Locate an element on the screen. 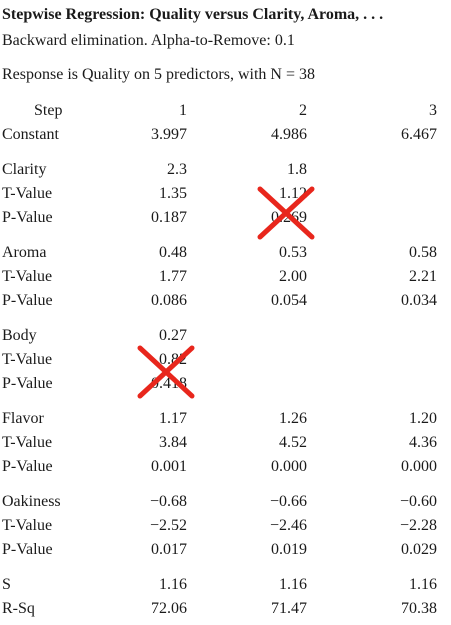 The width and height of the screenshot is (451, 625). row-label: Flavor is located at coordinates (23, 418).